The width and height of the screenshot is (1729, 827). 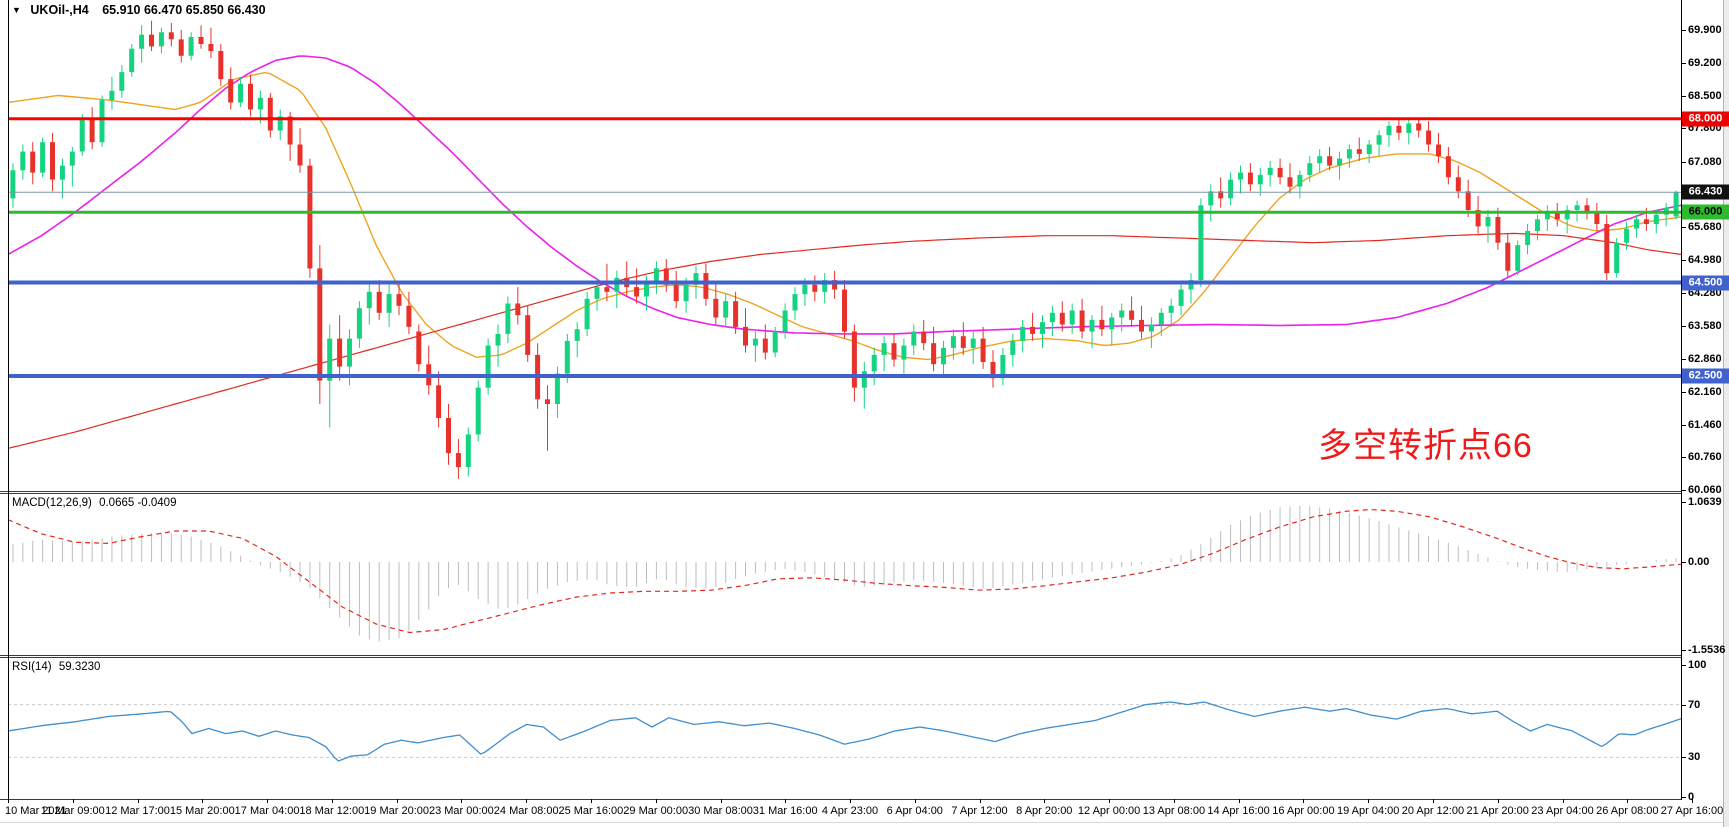 What do you see at coordinates (1705, 325) in the screenshot?
I see `price-tick-label: 63.580` at bounding box center [1705, 325].